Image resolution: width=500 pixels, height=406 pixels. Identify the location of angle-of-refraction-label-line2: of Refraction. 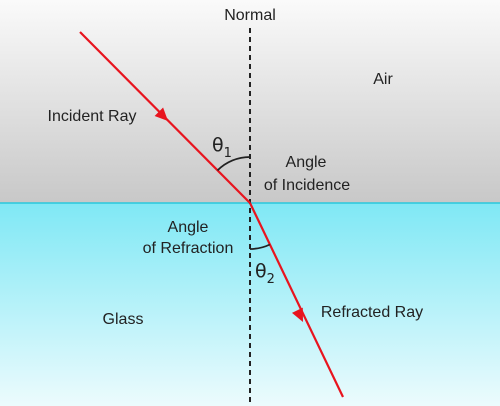
(188, 248).